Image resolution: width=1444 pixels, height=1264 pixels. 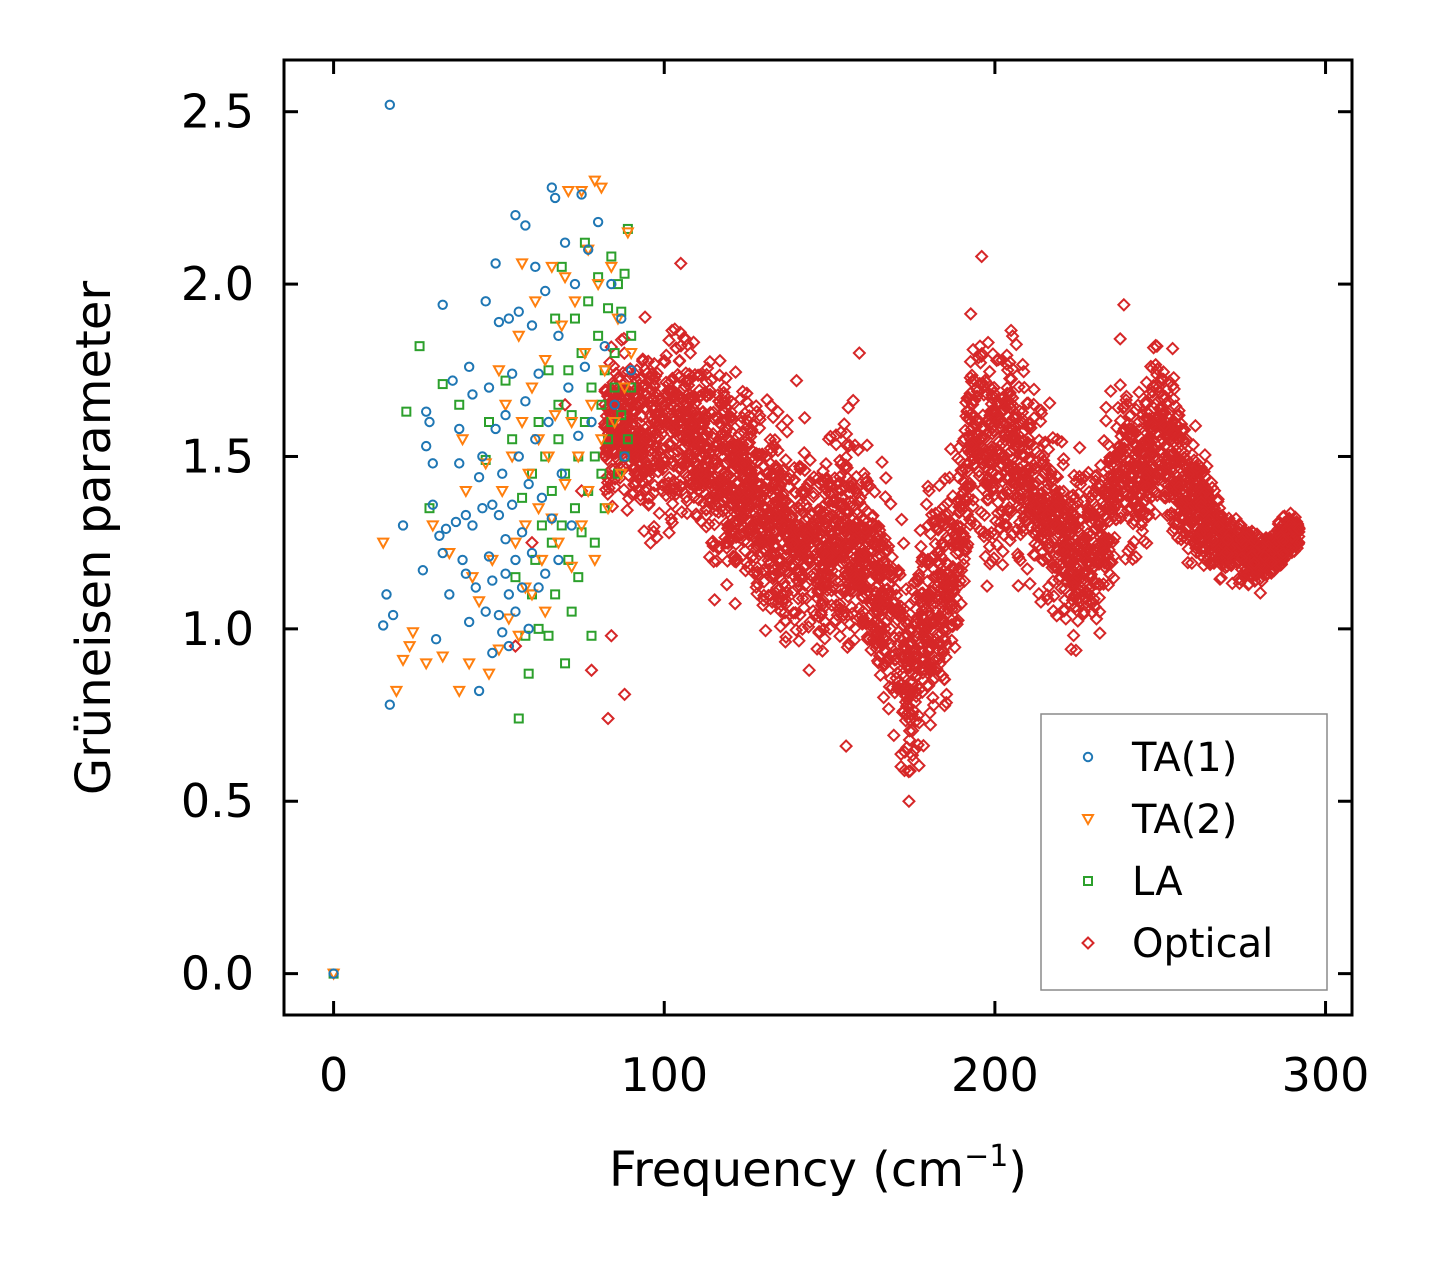 What do you see at coordinates (1202, 944) in the screenshot?
I see `legend-label: Optical` at bounding box center [1202, 944].